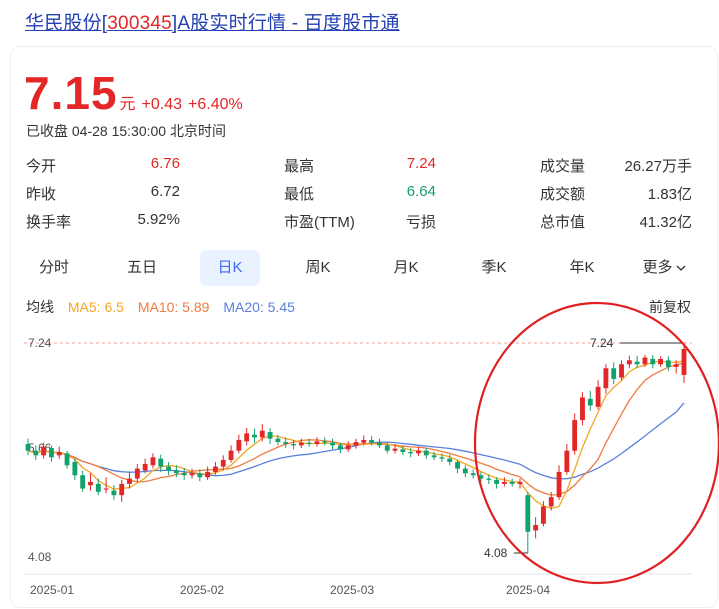 The width and height of the screenshot is (719, 609). Describe the element at coordinates (165, 163) in the screenshot. I see `stat-value: 6.76` at that location.